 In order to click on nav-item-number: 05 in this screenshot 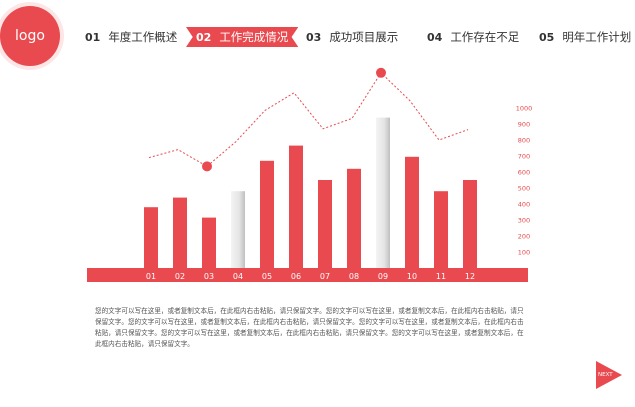, I will do `click(547, 37)`.